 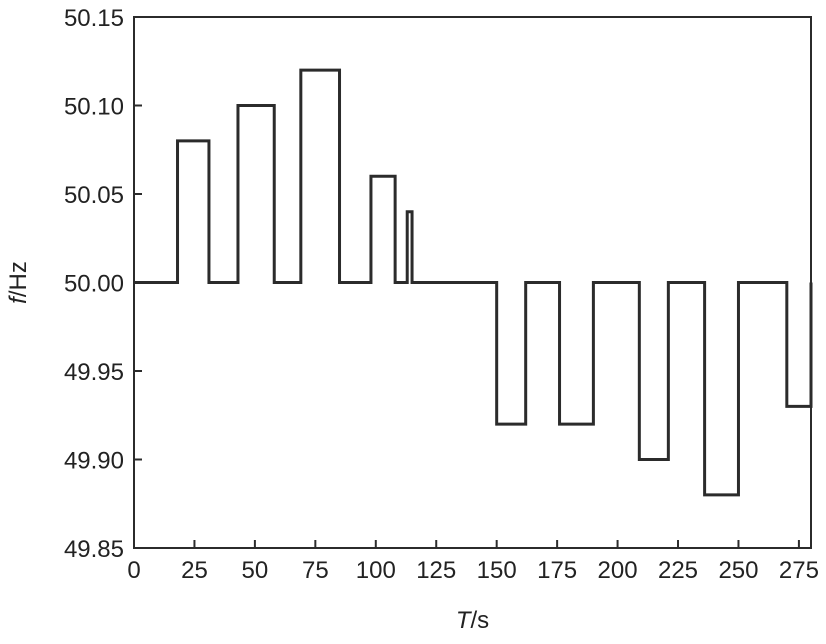 I want to click on y-tick-label: 50.05, so click(x=94, y=195).